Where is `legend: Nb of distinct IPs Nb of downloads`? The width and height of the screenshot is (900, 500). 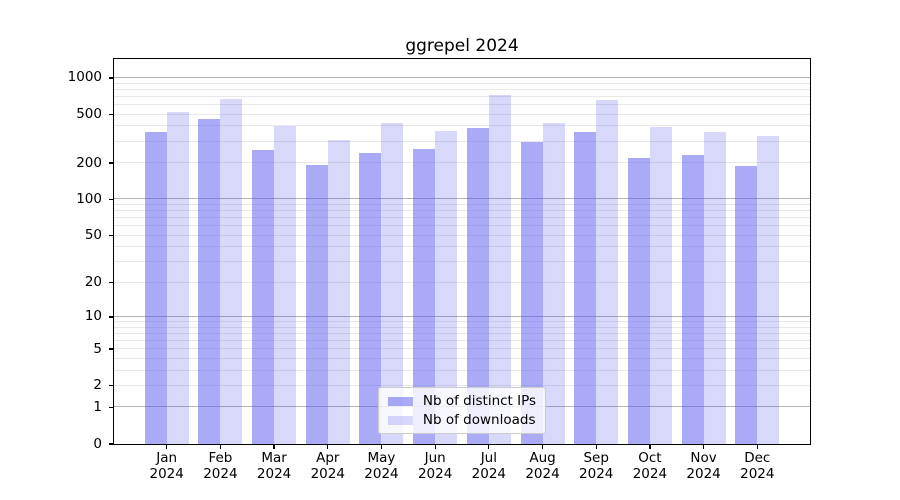
legend: Nb of distinct IPs Nb of downloads is located at coordinates (462, 410).